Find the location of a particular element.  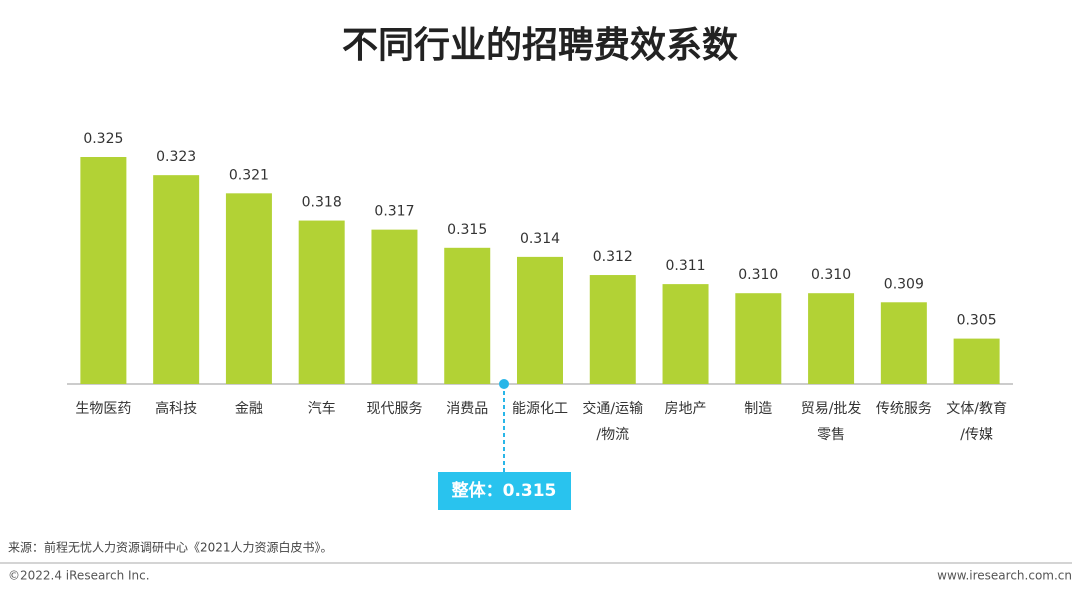

x-tick-label: 传统服务 is located at coordinates (904, 409).